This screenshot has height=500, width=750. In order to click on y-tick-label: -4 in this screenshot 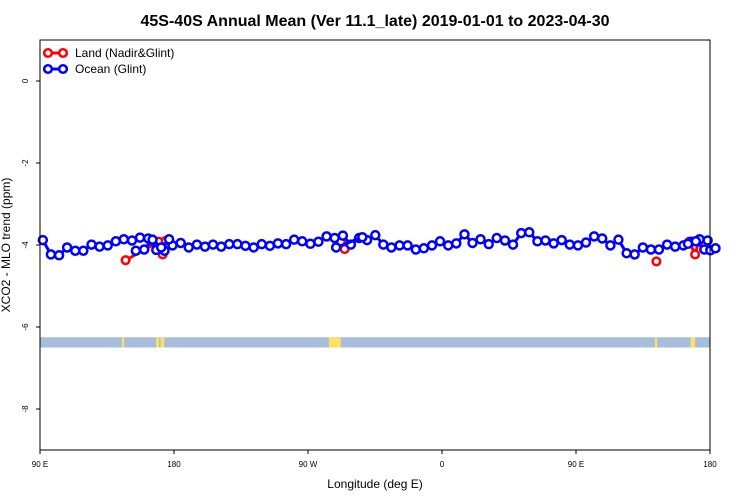, I will do `click(25, 245)`.